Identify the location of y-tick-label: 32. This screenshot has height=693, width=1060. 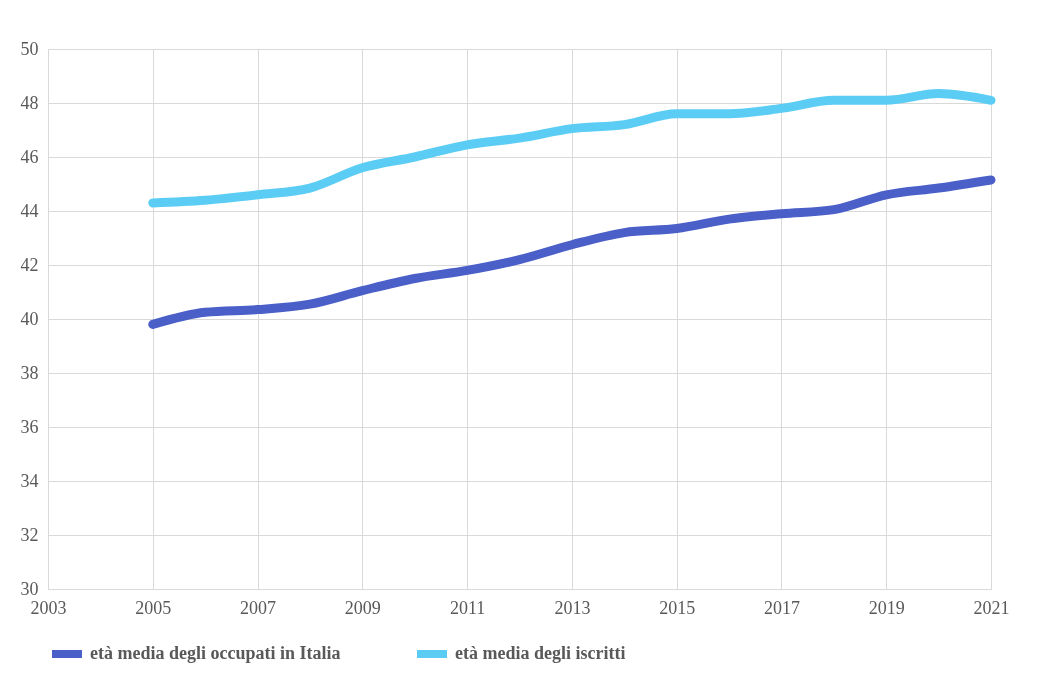
(29, 534).